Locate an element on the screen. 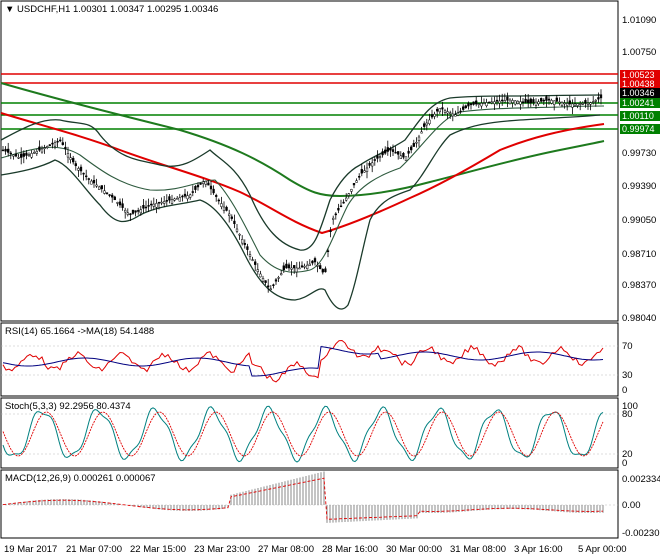  price-tag-current: 1.00346 is located at coordinates (640, 93).